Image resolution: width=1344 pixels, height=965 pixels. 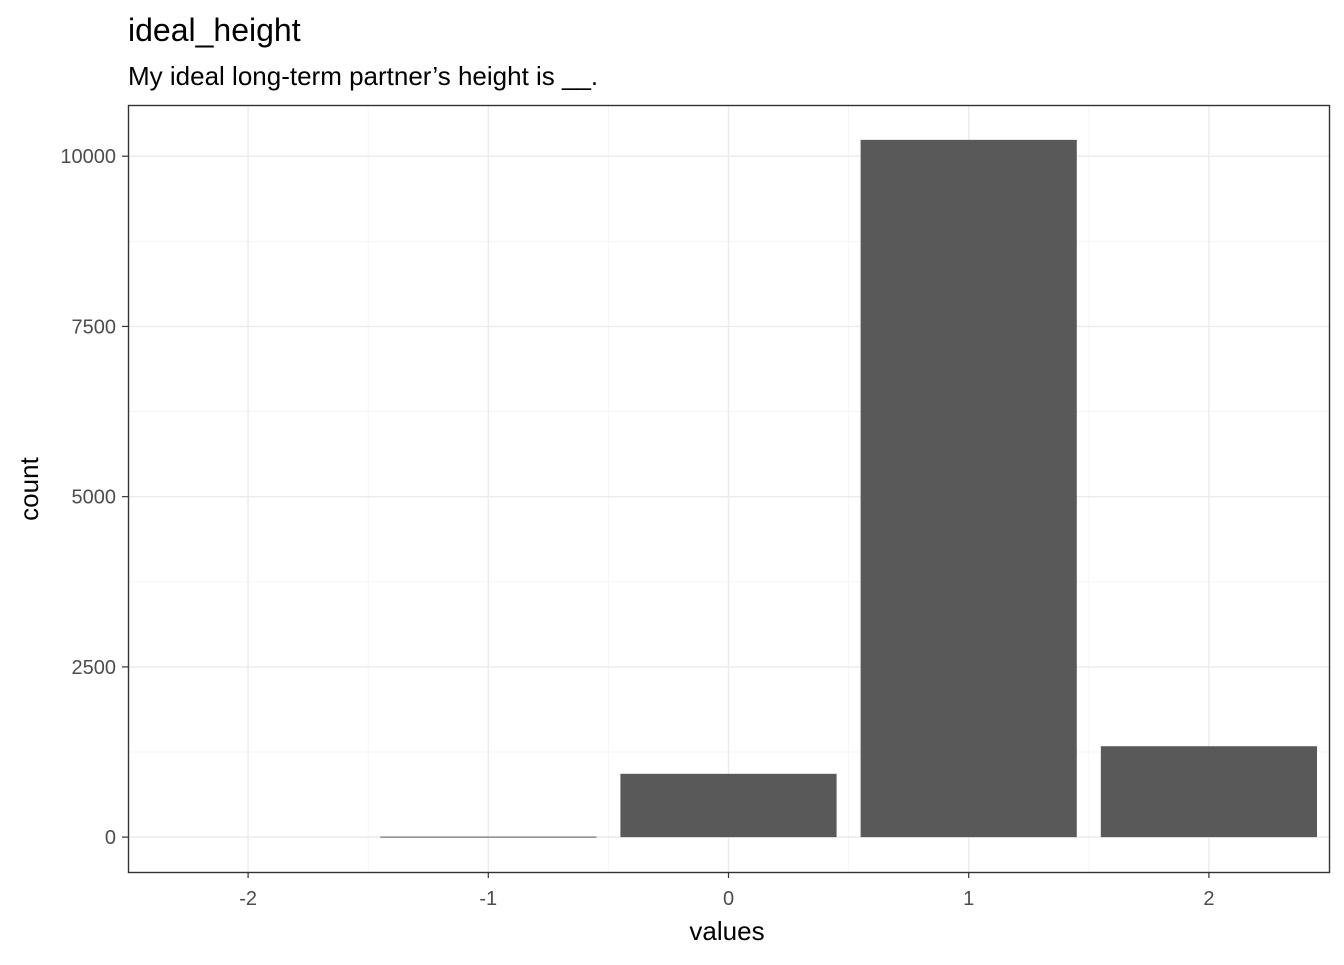 I want to click on y-tick-label: 2500, so click(x=94, y=668).